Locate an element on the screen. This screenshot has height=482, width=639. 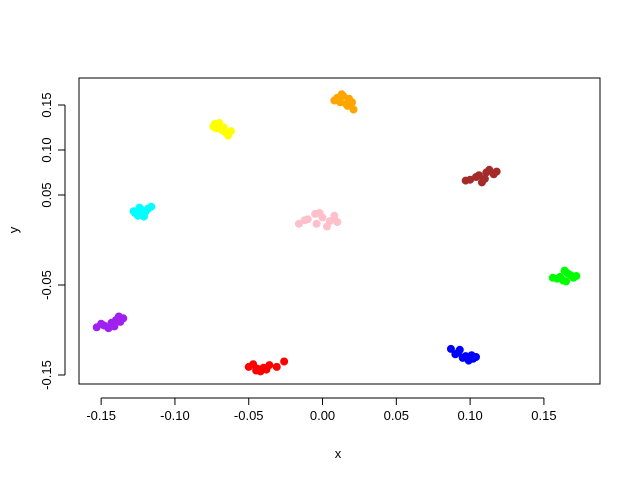
y-tick-label: 0.05 is located at coordinates (46, 194).